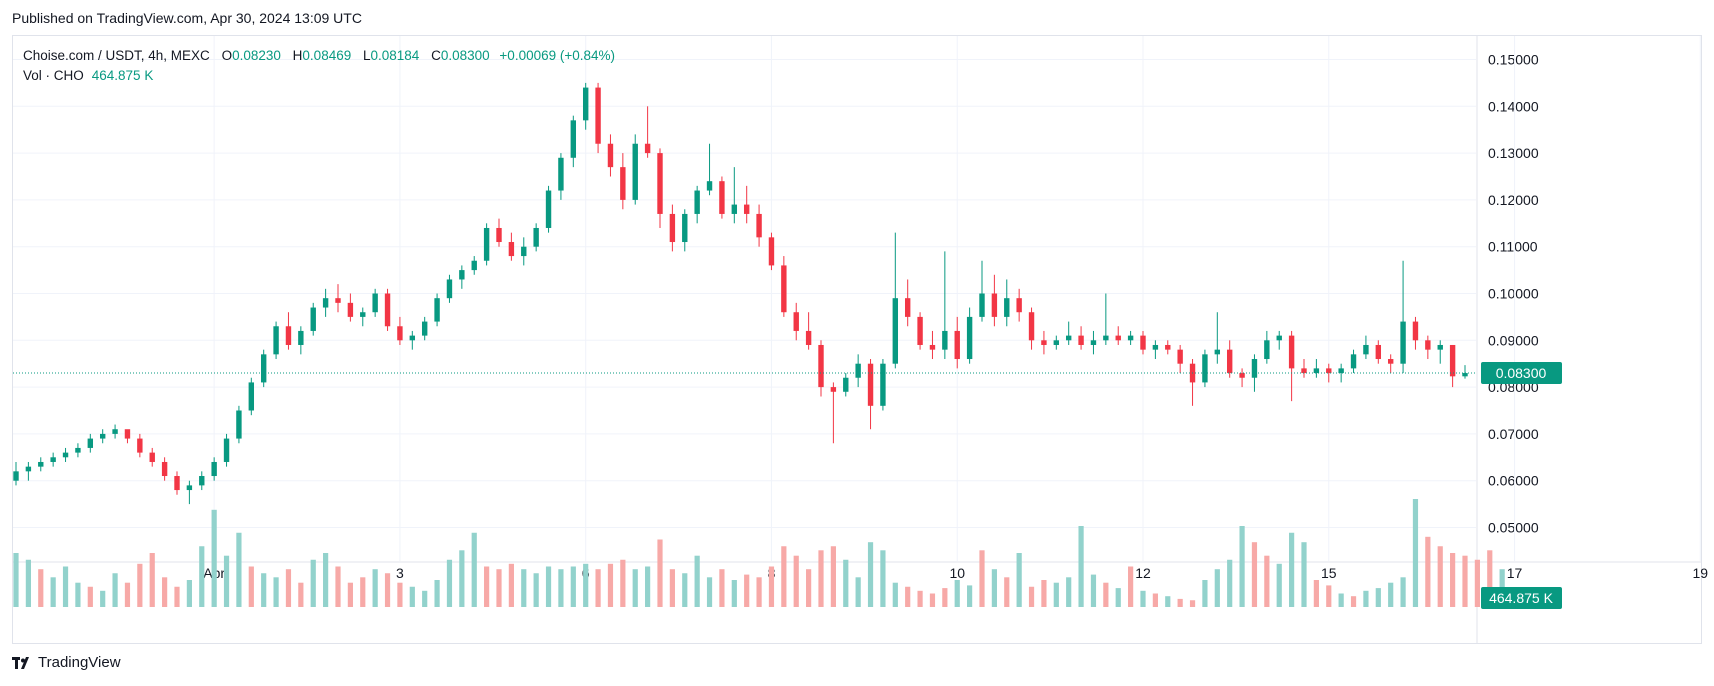 This screenshot has width=1714, height=686. I want to click on y-tick-label: 0.15000, so click(1513, 60).